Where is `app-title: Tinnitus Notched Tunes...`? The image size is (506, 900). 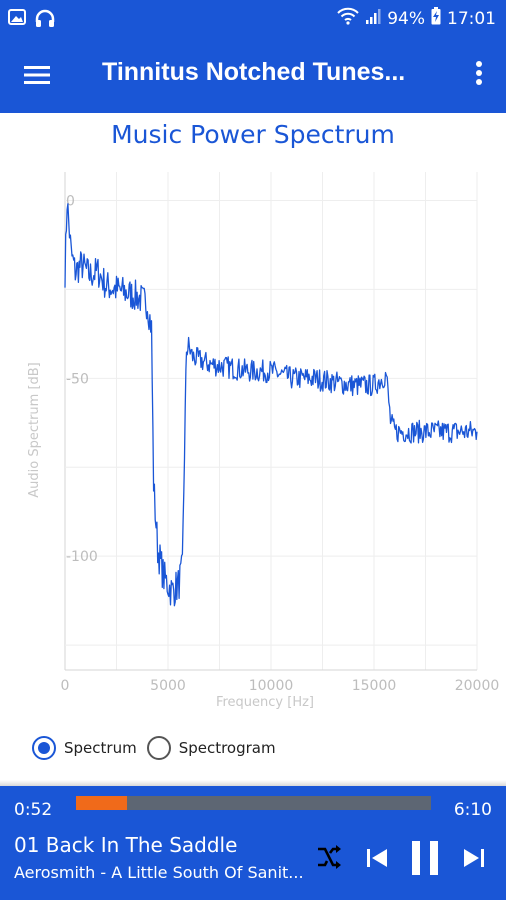
app-title: Tinnitus Notched Tunes... is located at coordinates (254, 72).